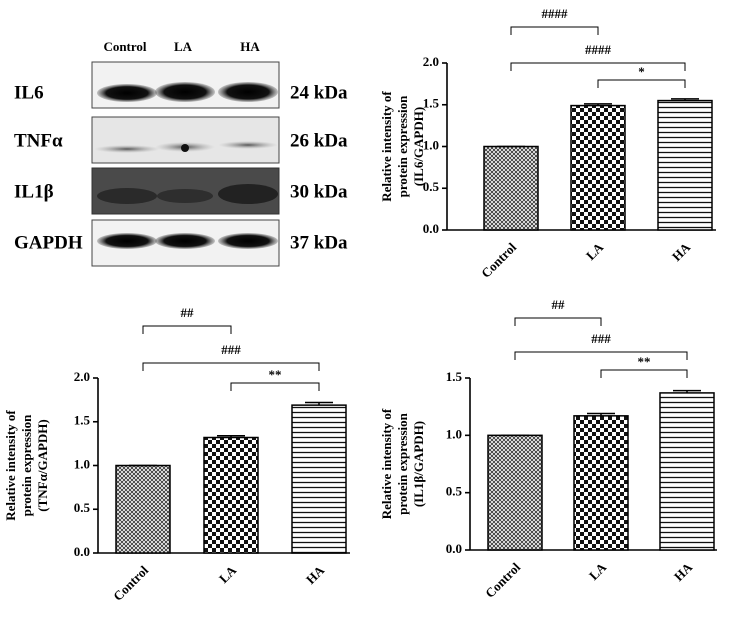  I want to click on blot-row-label: TNFα, so click(38, 140).